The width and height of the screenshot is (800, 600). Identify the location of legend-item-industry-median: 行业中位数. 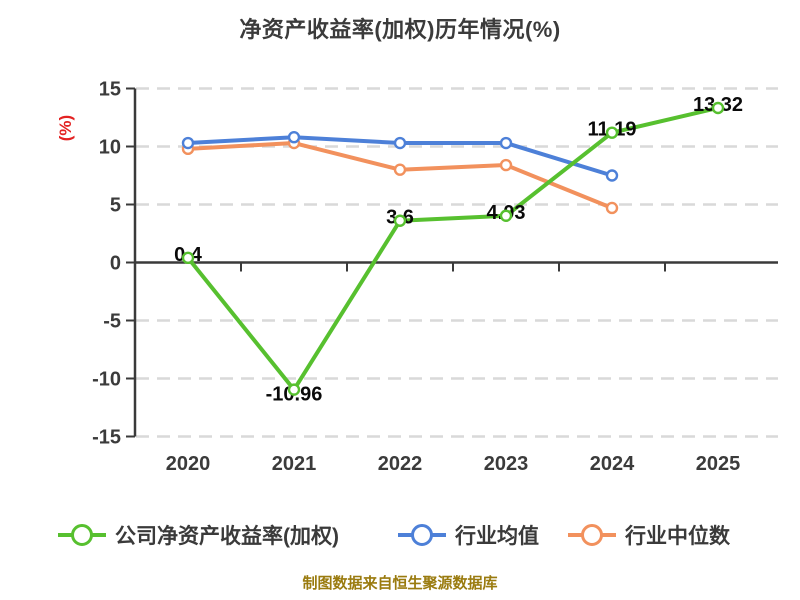
(649, 535).